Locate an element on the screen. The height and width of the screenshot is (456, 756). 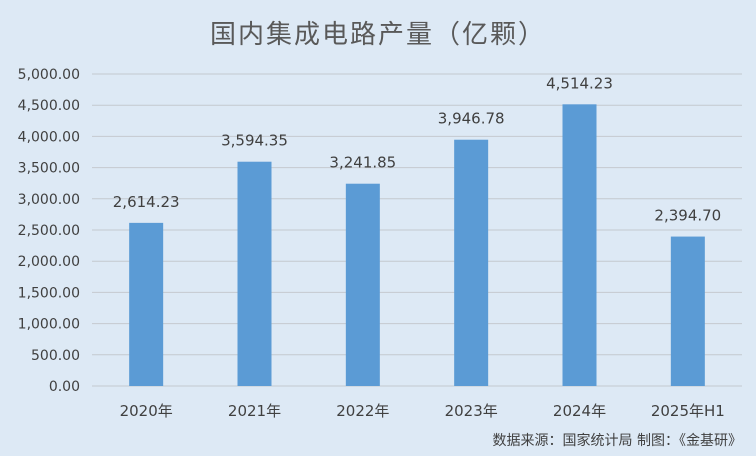
y-tick-label: 500.00 is located at coordinates (55, 356).